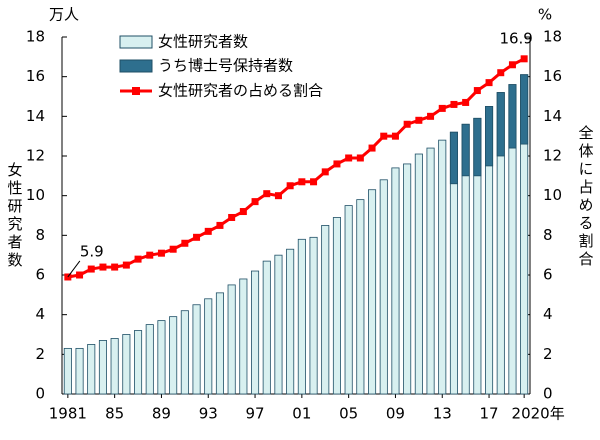  I want to click on y-tick-label: 12, so click(35, 156).